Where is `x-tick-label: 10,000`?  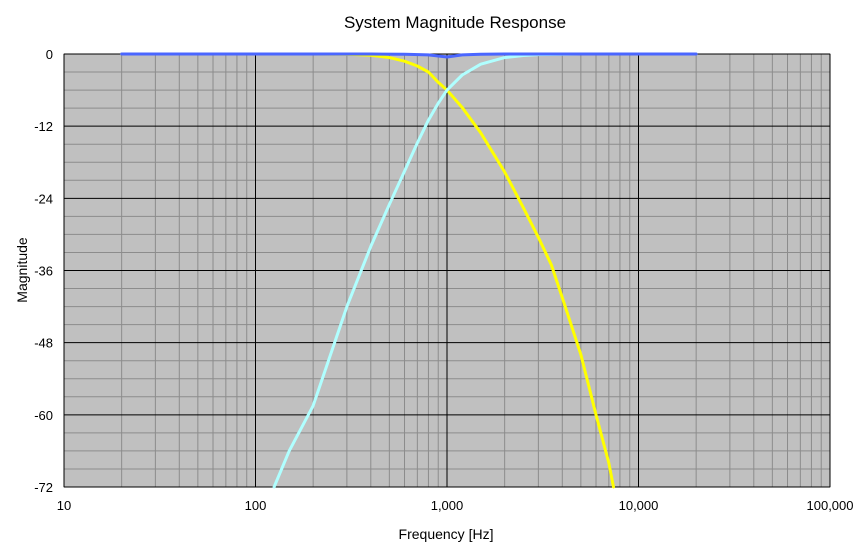 x-tick-label: 10,000 is located at coordinates (639, 505).